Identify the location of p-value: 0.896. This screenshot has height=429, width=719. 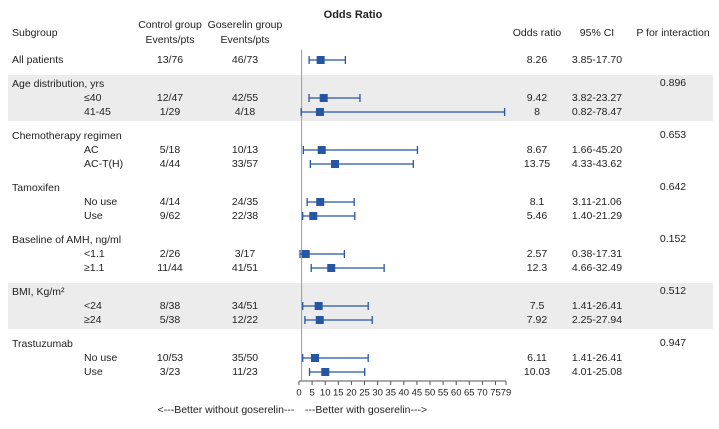
(673, 83).